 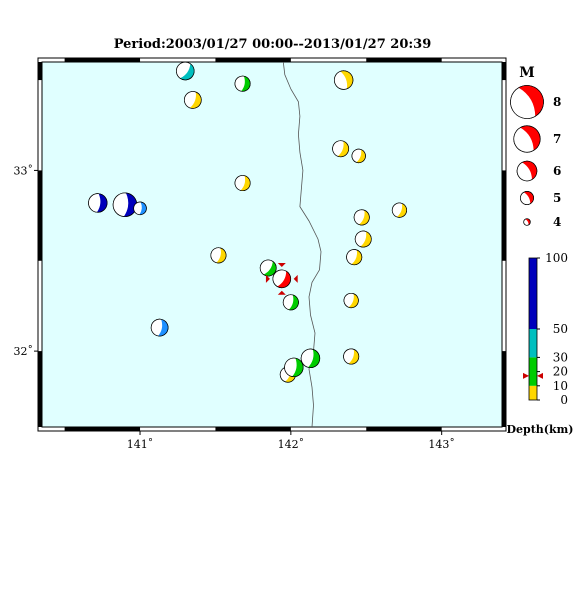 What do you see at coordinates (24, 351) in the screenshot?
I see `lat-tick-label: 32˚` at bounding box center [24, 351].